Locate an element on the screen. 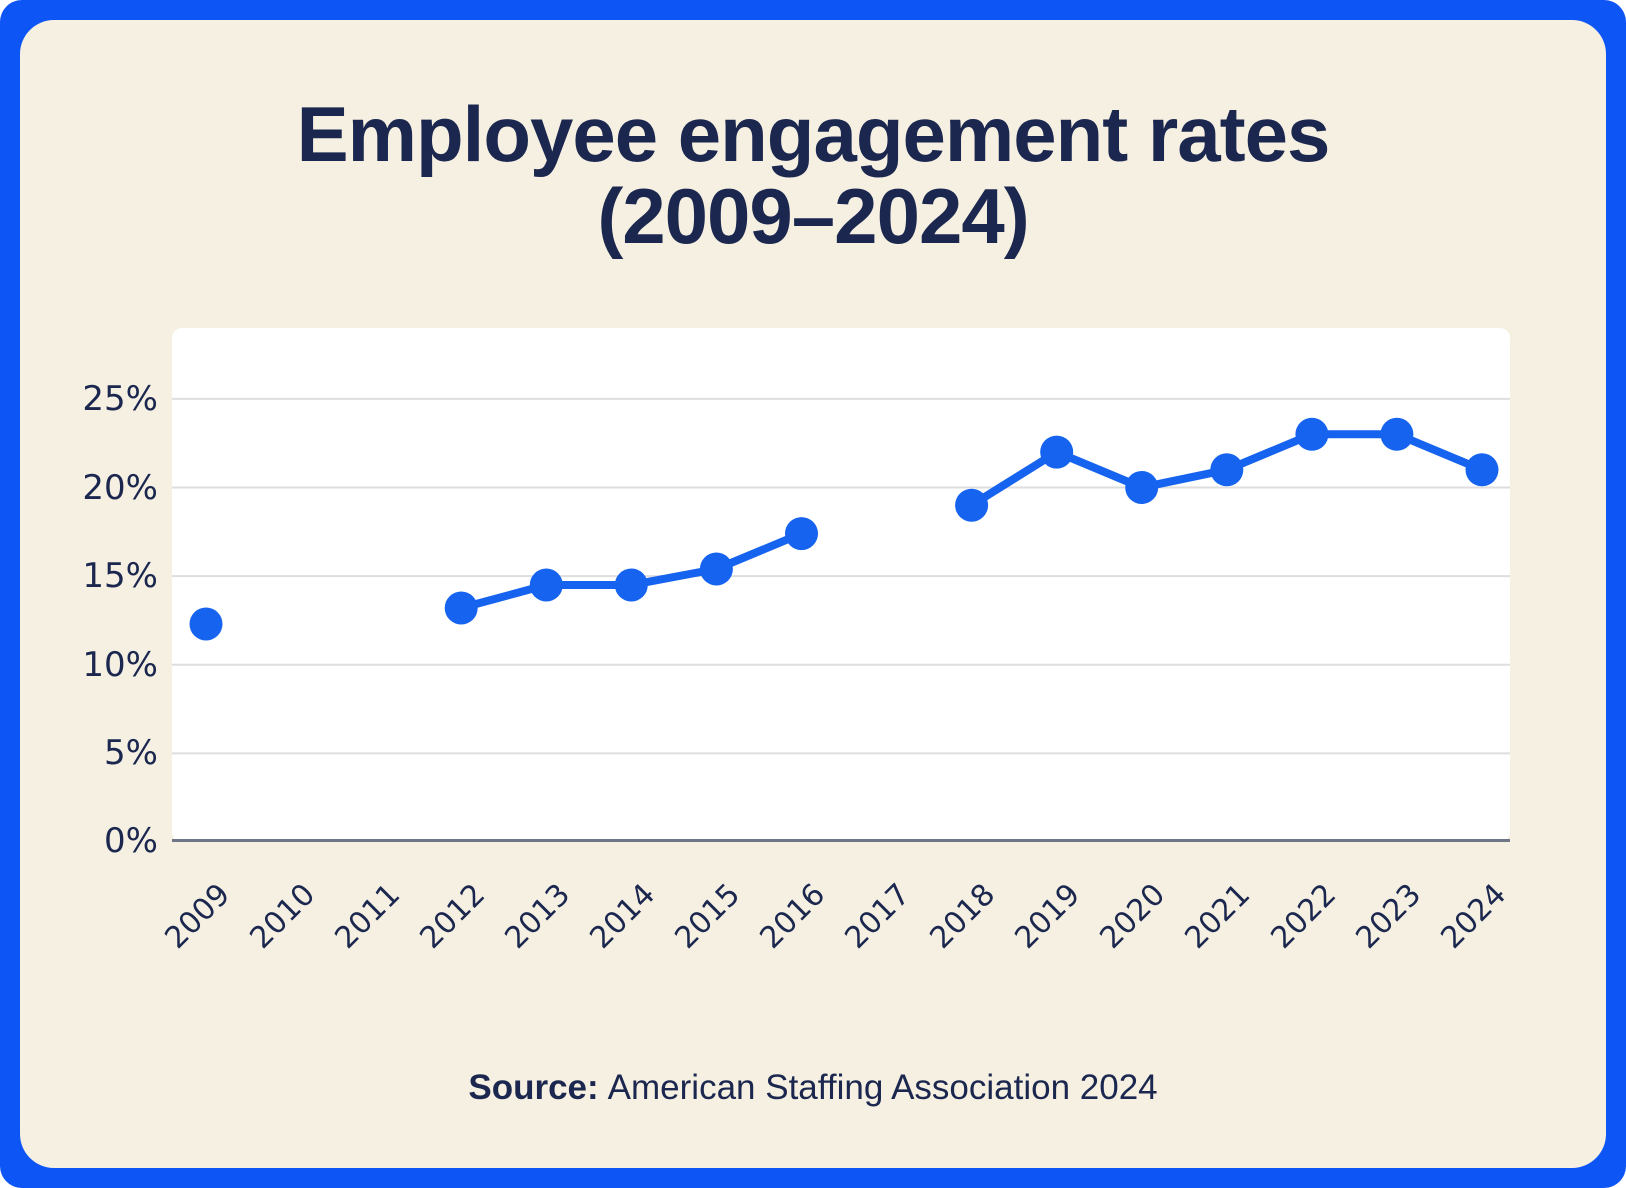  data-point-2023 is located at coordinates (1397, 434).